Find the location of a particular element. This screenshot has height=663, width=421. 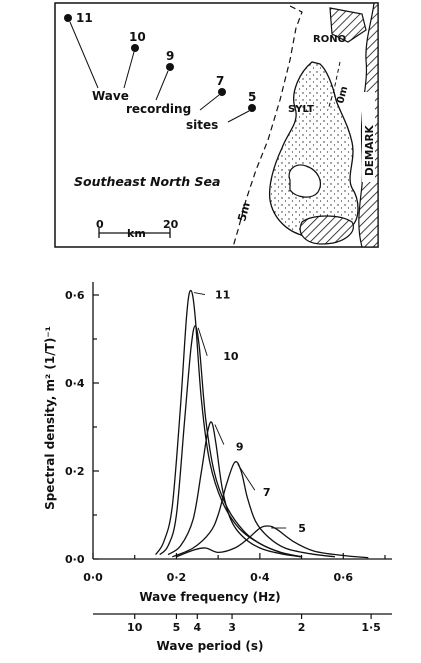

series-labels: 11 10 9 7 5 is located at coordinates (249, 412).